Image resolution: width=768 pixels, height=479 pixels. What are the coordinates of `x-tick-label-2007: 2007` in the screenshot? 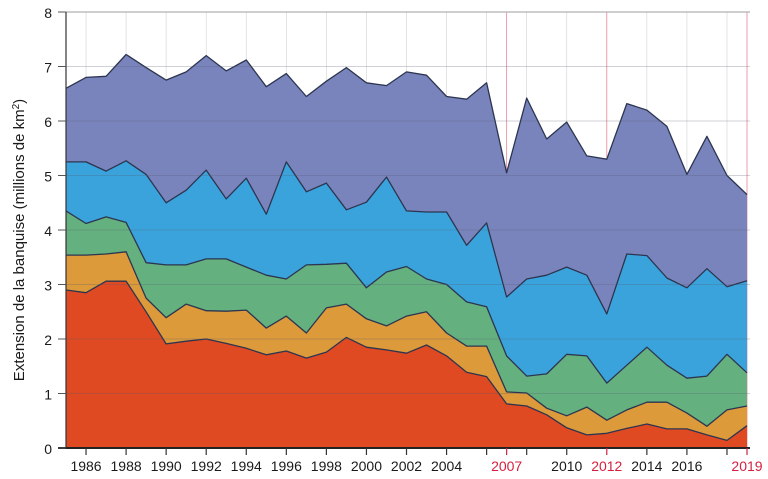 It's located at (506, 466).